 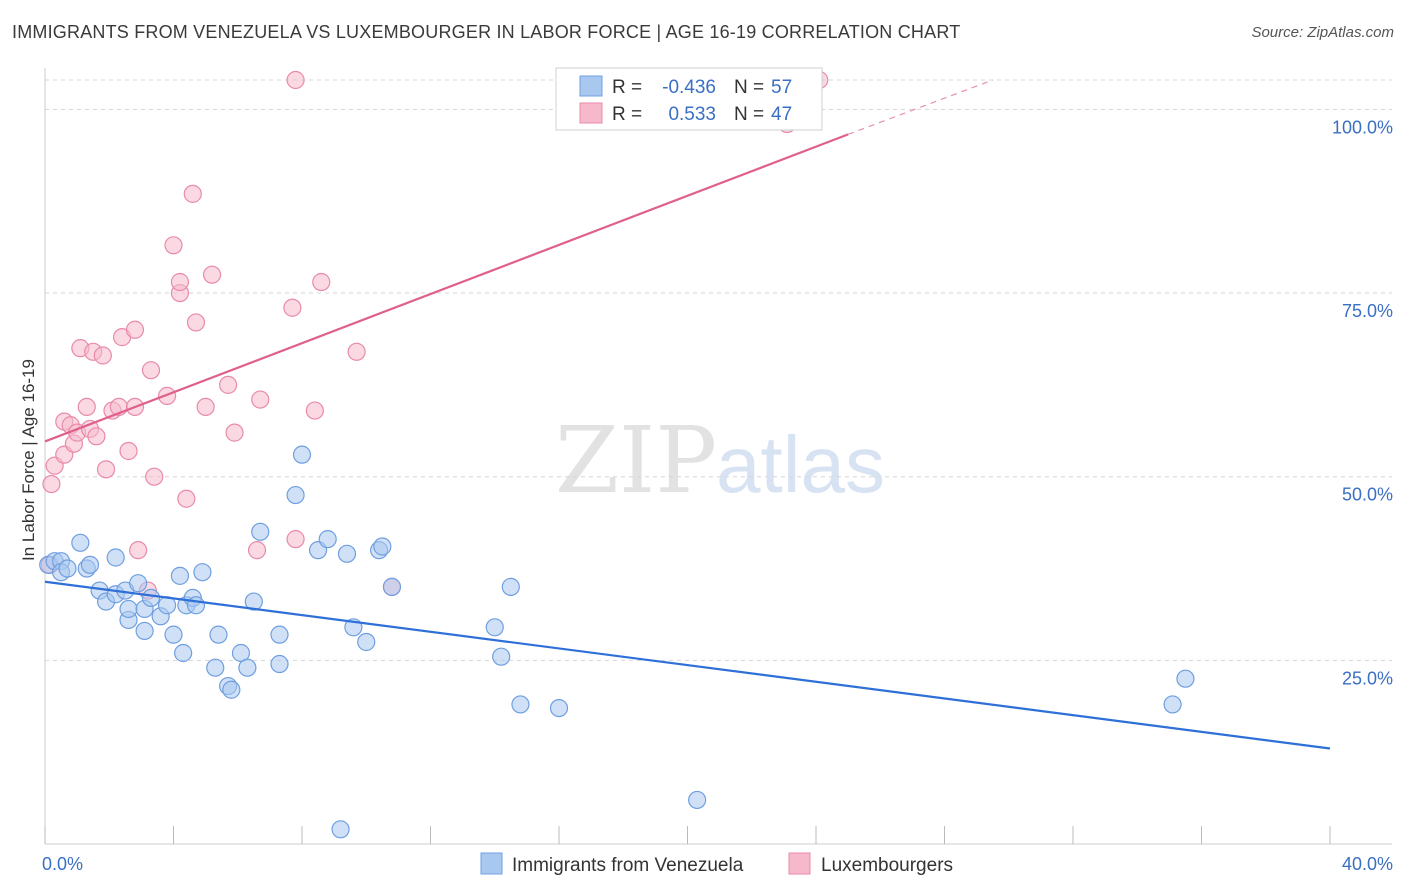 I want to click on series-legend: Immigrants from Venezuela Luxembourgers, so click(x=716, y=864).